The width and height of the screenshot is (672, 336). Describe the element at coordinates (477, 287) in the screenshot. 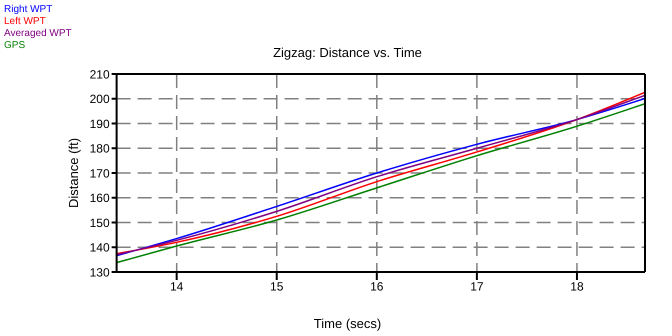

I see `x-tick-label: 17` at that location.